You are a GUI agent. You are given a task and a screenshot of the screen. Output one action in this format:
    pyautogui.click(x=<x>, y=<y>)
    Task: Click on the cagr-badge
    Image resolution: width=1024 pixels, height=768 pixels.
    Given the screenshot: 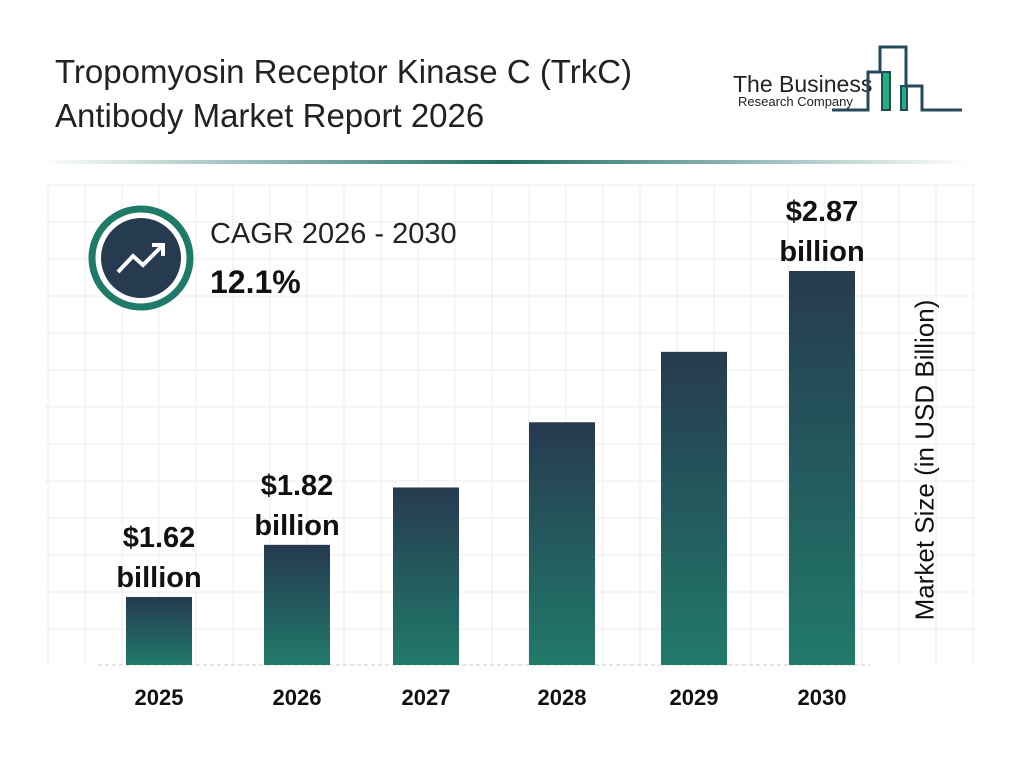 What is the action you would take?
    pyautogui.click(x=141, y=258)
    